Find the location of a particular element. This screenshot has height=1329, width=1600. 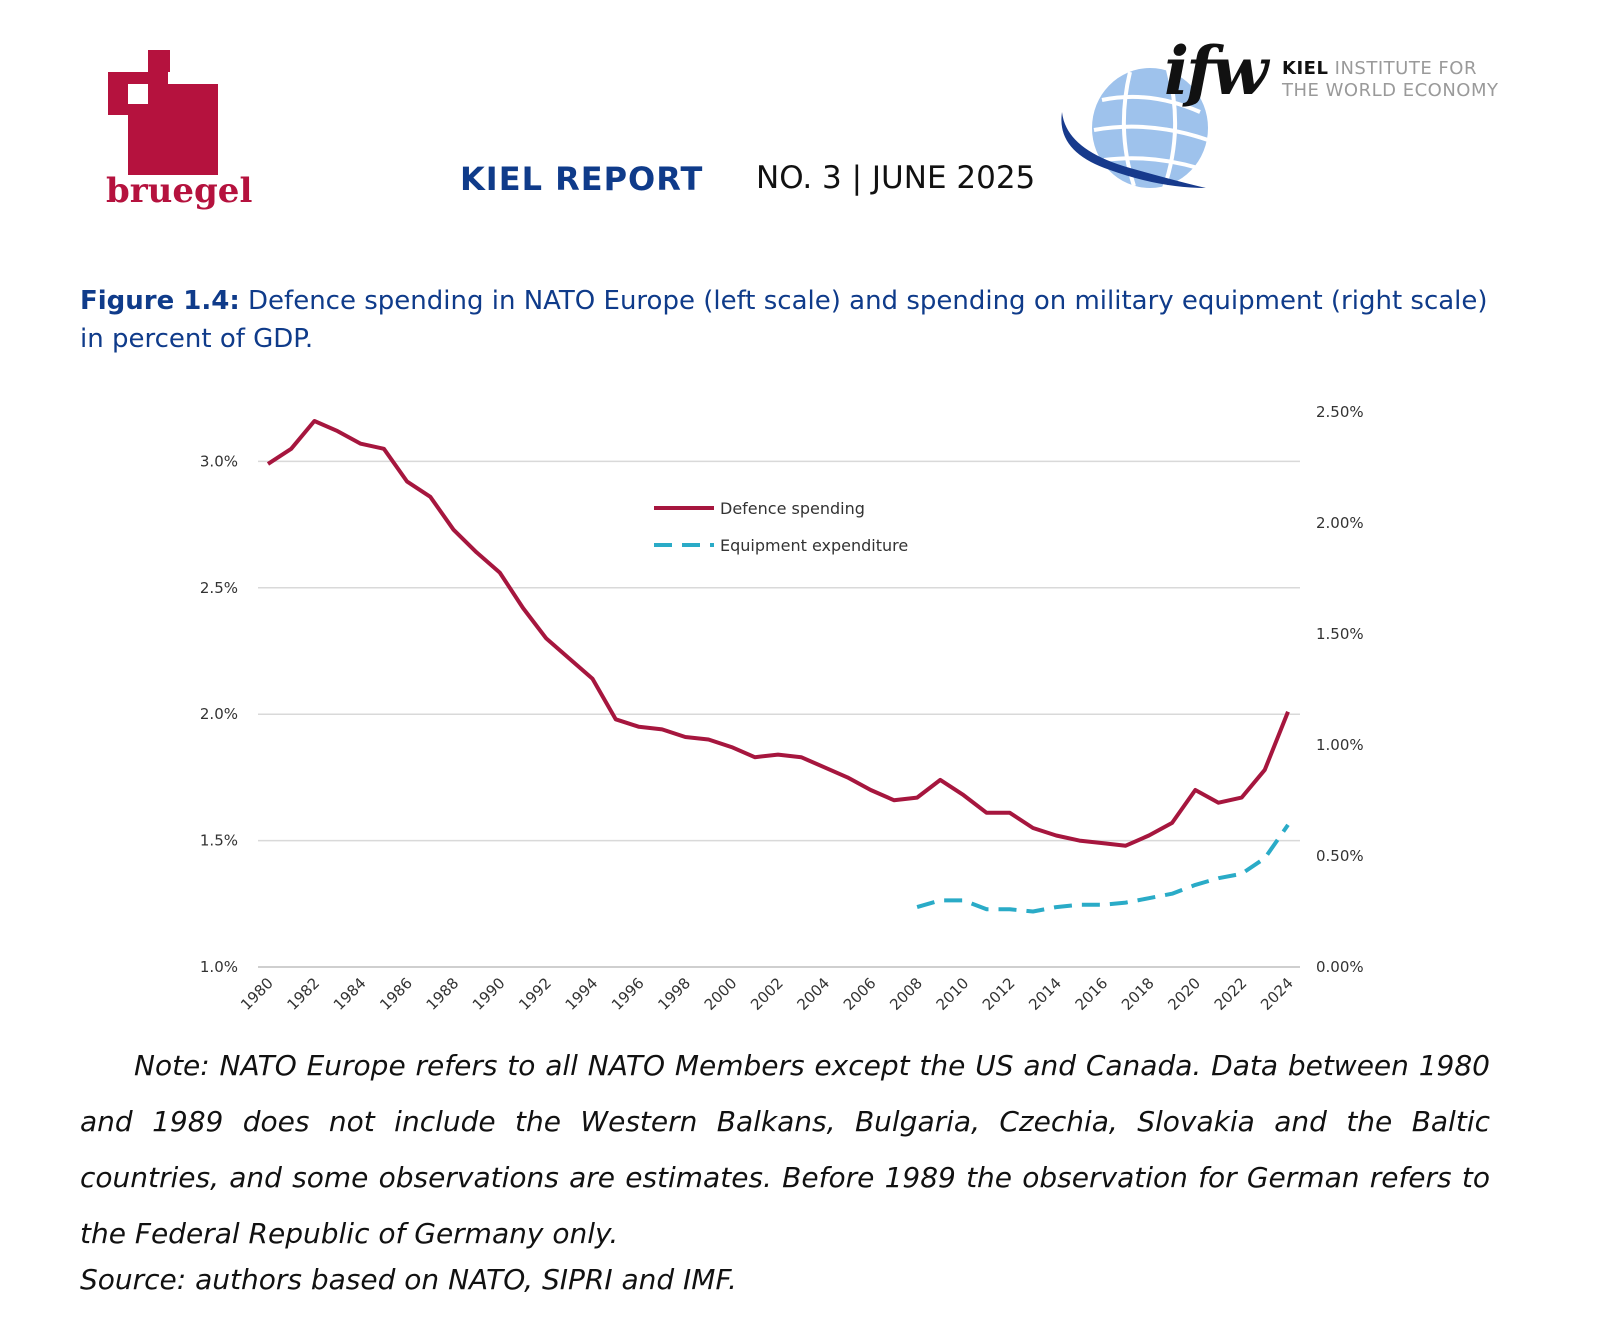

y-left-tick-label: 1.5% is located at coordinates (219, 841).